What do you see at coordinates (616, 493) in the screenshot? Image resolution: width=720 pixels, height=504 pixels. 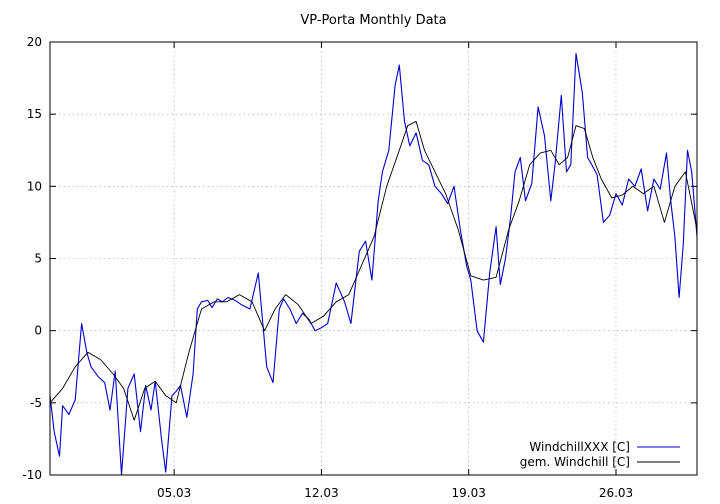 I see `x-tick-label: 26.03` at bounding box center [616, 493].